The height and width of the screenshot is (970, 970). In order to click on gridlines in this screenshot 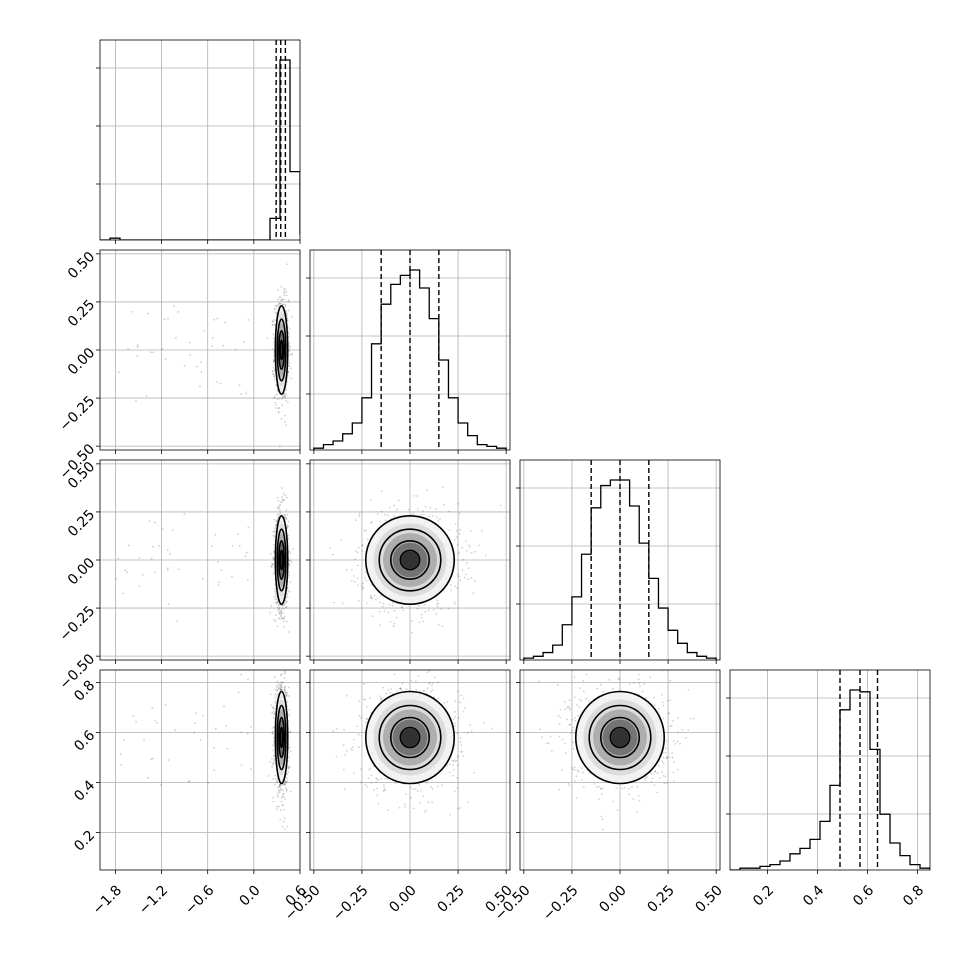, I will do `click(200, 350)`.